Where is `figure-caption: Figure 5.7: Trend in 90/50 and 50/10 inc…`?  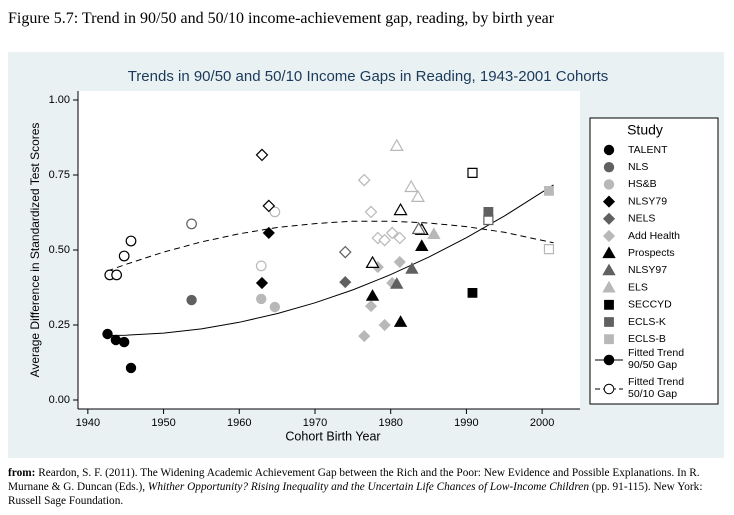 figure-caption: Figure 5.7: Trend in 90/50 and 50/10 inc… is located at coordinates (281, 18).